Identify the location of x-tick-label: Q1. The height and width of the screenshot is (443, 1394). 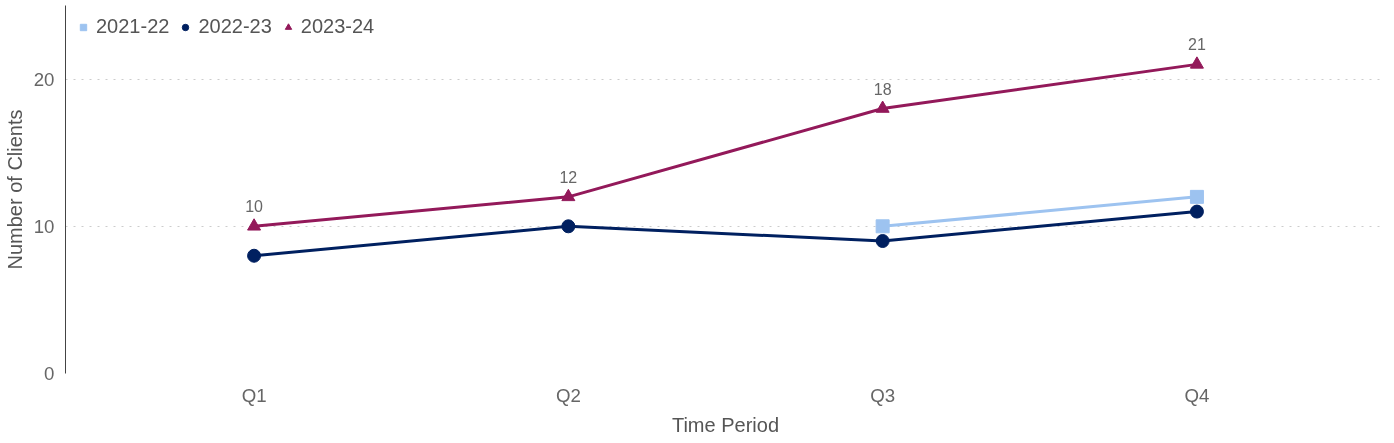
(254, 395).